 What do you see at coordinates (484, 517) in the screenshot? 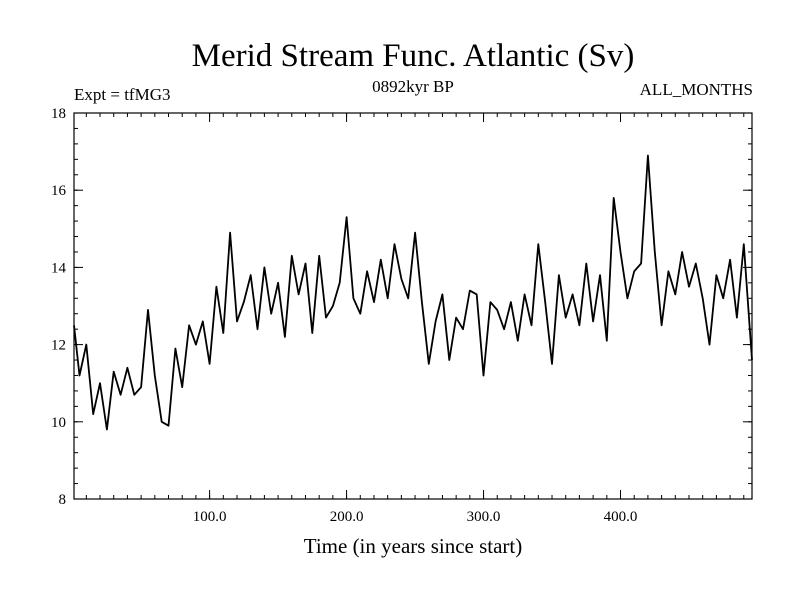
I see `x-tick-label: 300.0` at bounding box center [484, 517].